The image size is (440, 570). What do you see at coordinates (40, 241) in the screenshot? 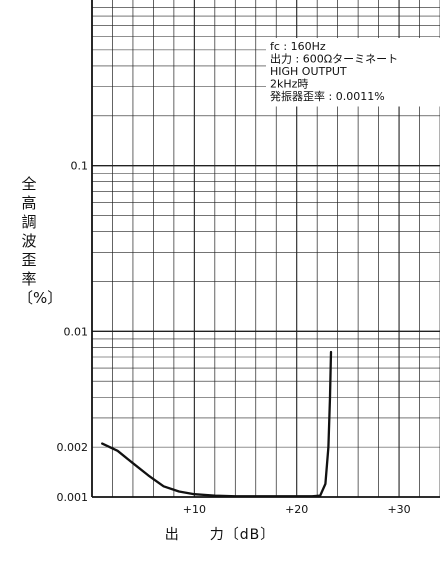
I see `y-axis-label: 全高調波歪率〔%〕` at bounding box center [40, 241].